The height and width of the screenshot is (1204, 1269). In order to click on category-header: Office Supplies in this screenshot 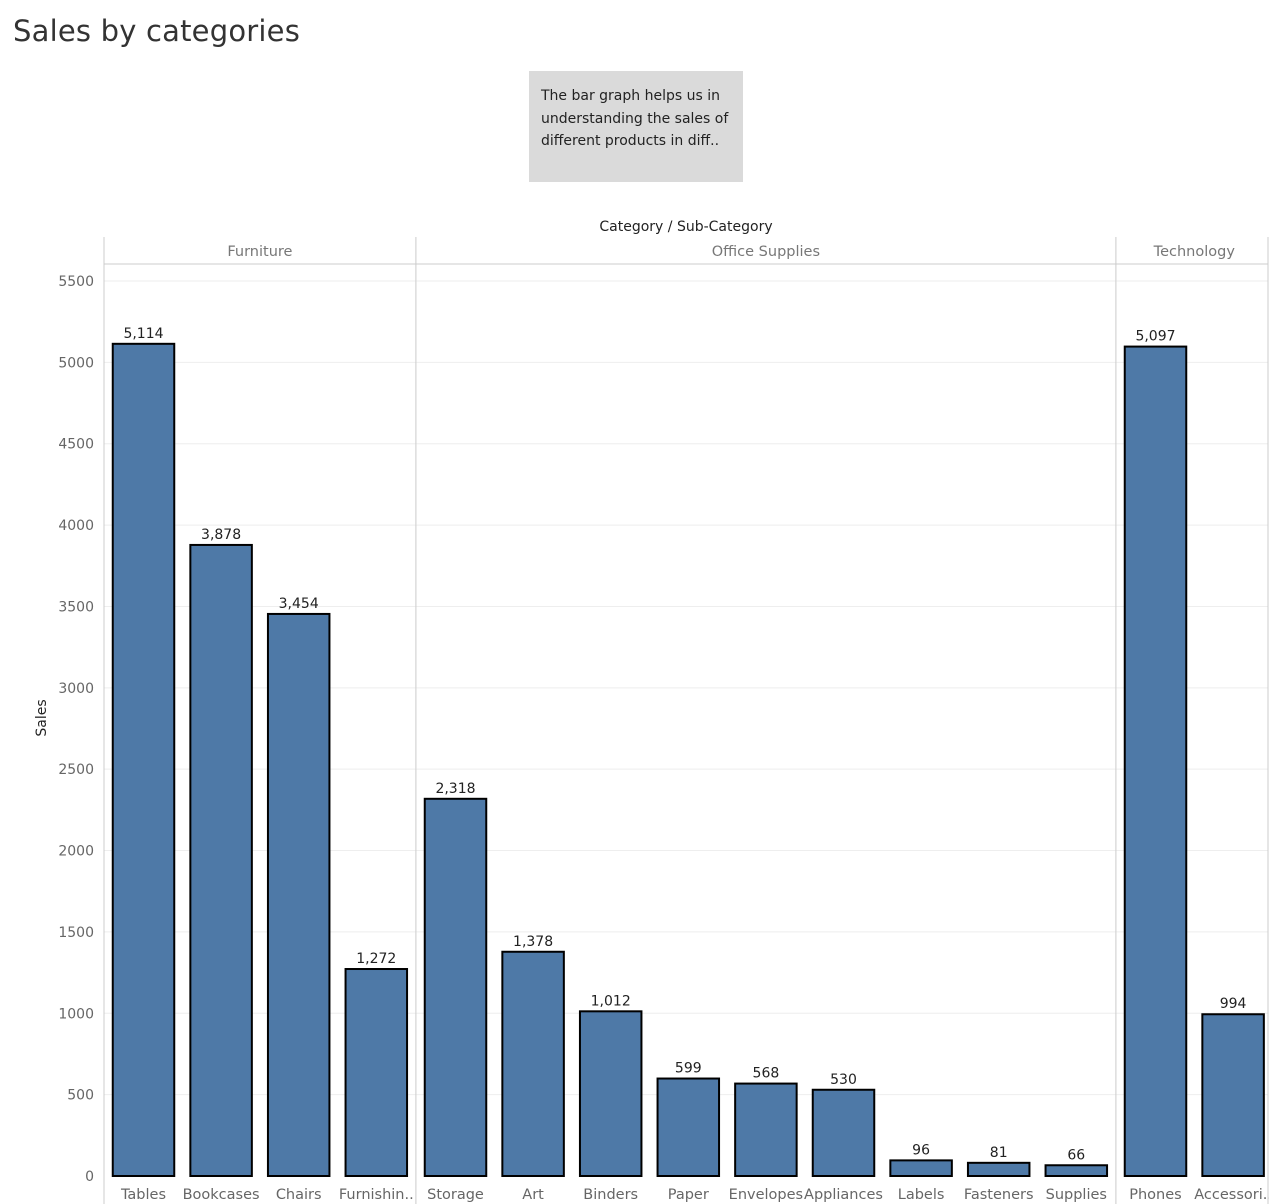, I will do `click(766, 252)`.